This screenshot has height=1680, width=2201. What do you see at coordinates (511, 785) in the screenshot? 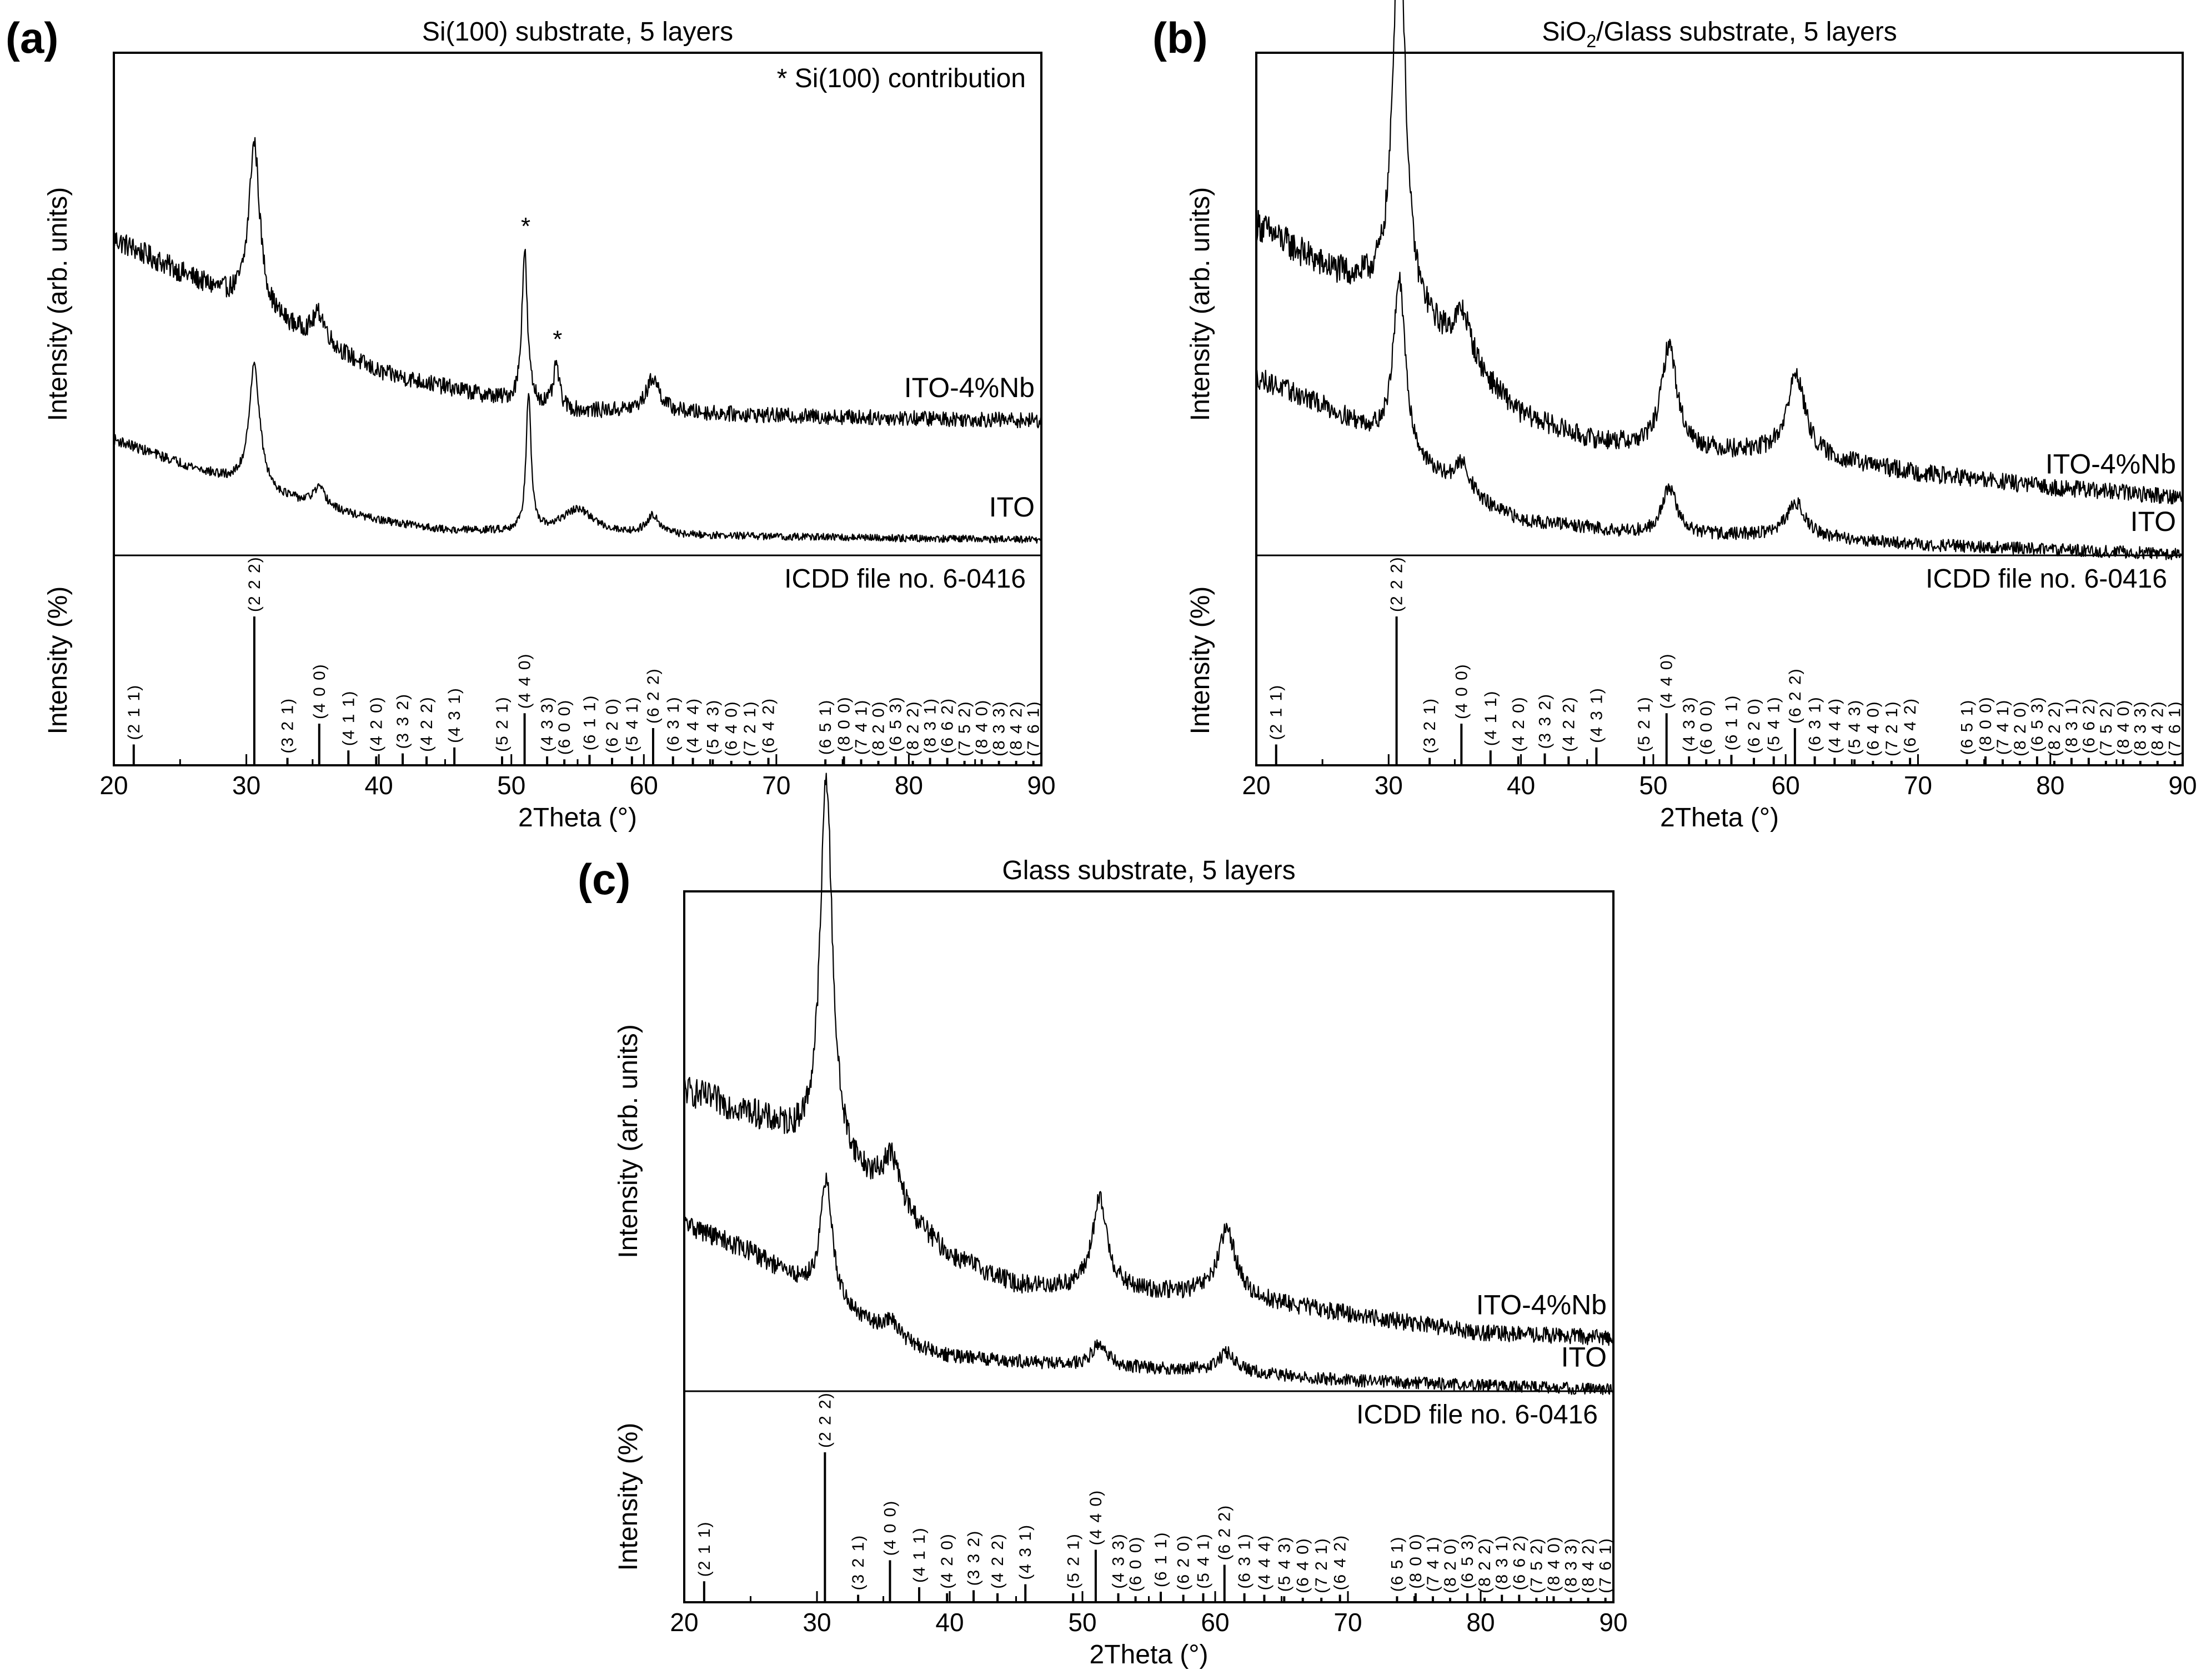
I see `x-tick-label: 50` at bounding box center [511, 785].